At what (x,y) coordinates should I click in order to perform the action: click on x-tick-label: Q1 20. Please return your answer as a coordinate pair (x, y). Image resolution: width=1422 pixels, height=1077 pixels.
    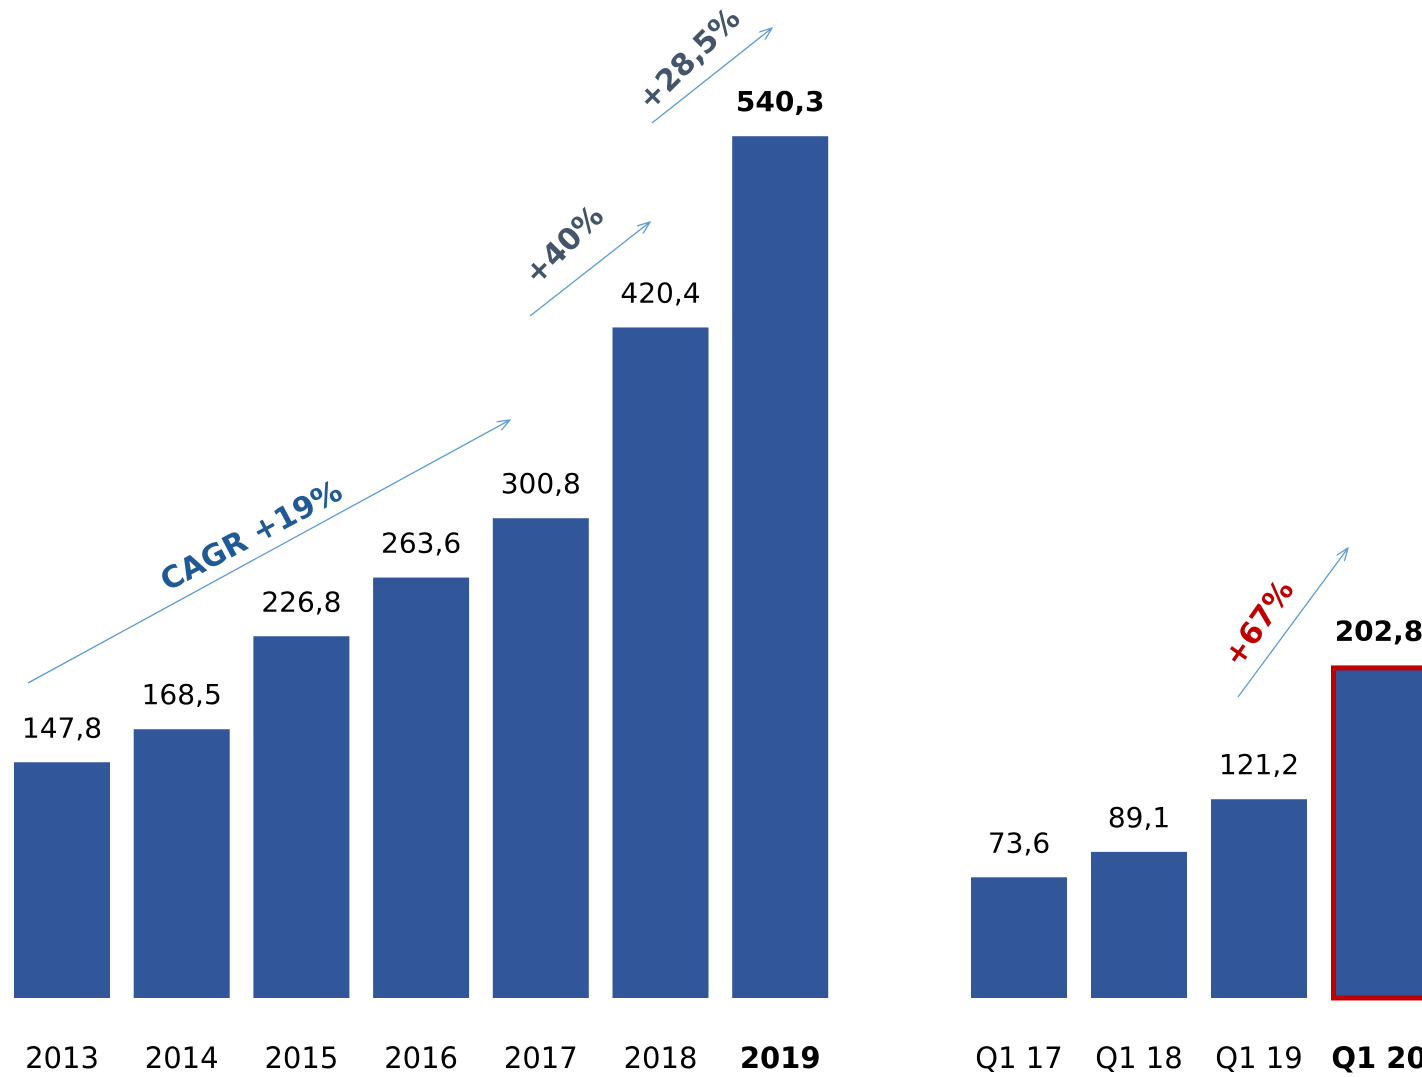
    Looking at the image, I should click on (1376, 1058).